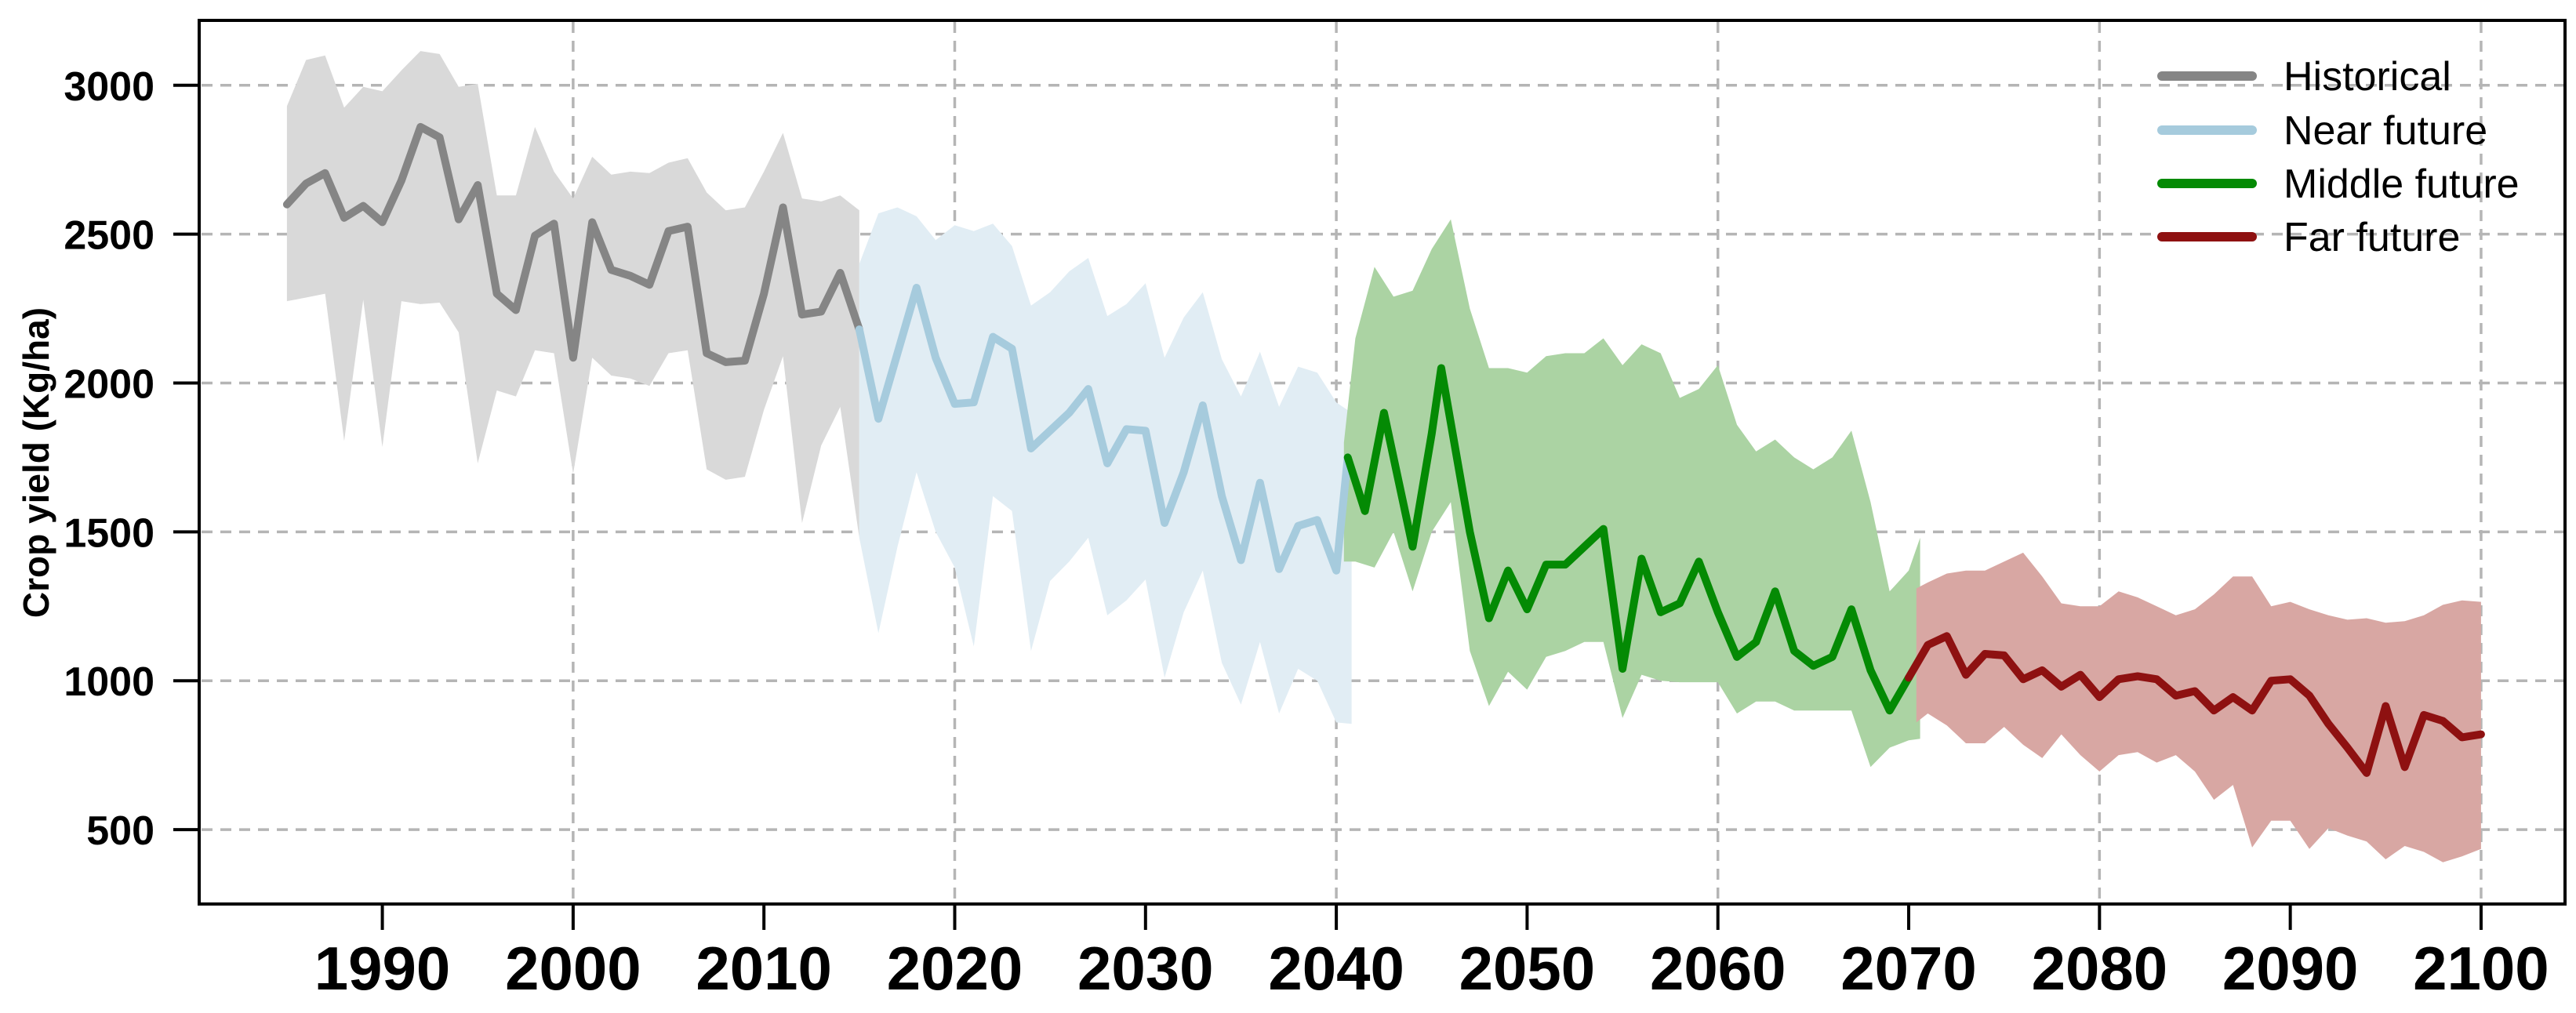 The height and width of the screenshot is (1013, 2576). I want to click on middle-future-band, so click(1631, 493).